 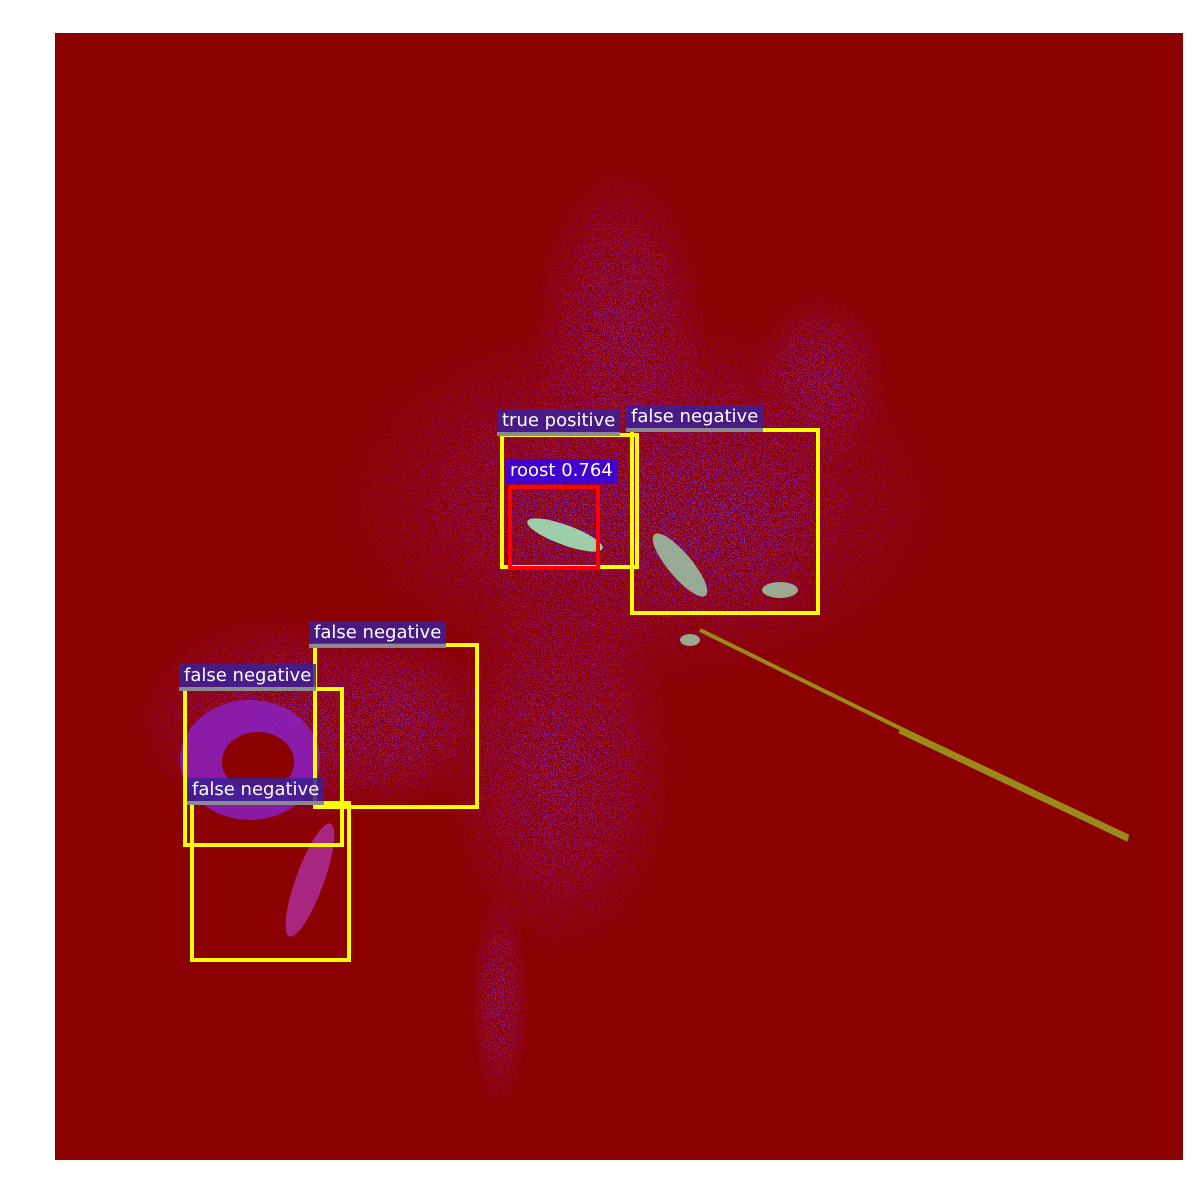 I want to click on label-false-negative-3: false negative, so click(x=248, y=677).